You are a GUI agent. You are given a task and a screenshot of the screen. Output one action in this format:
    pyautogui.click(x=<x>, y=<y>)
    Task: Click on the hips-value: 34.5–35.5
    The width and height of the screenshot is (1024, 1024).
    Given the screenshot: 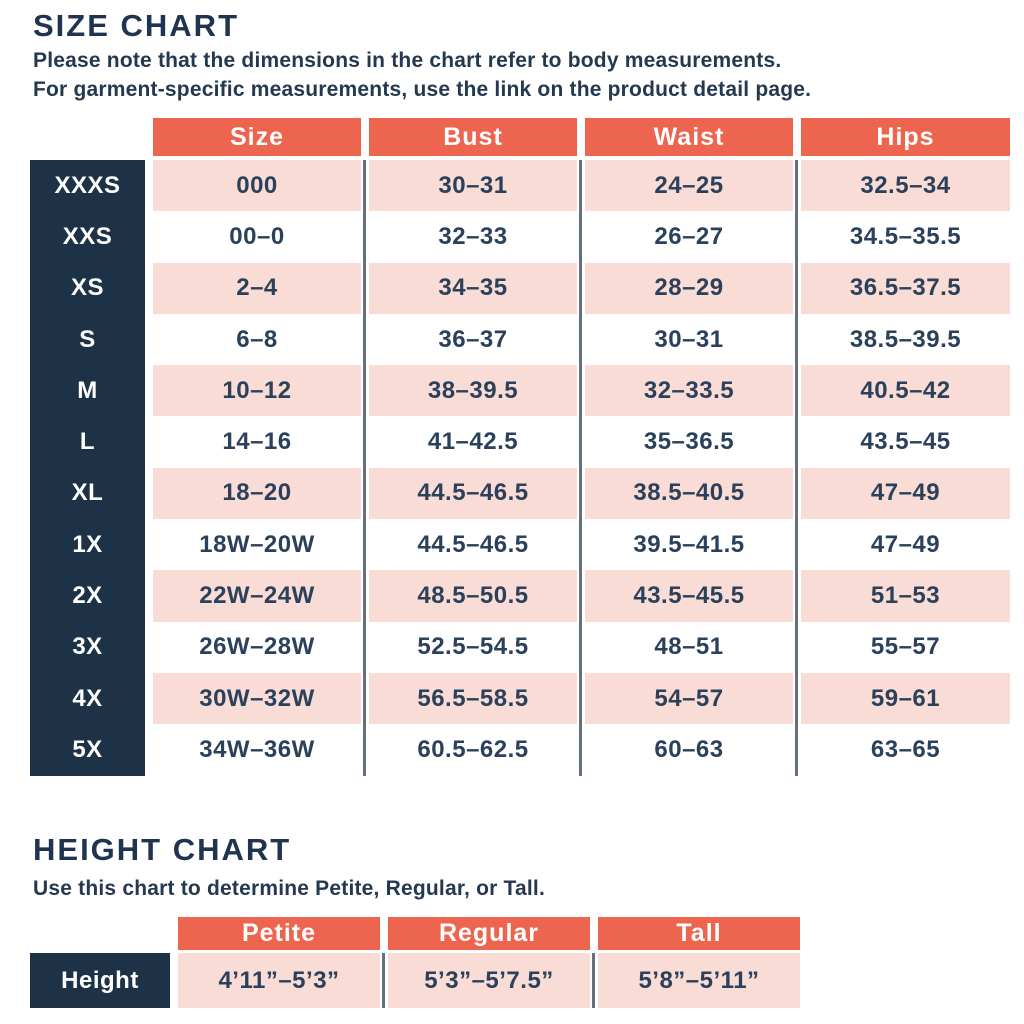 What is the action you would take?
    pyautogui.click(x=902, y=237)
    